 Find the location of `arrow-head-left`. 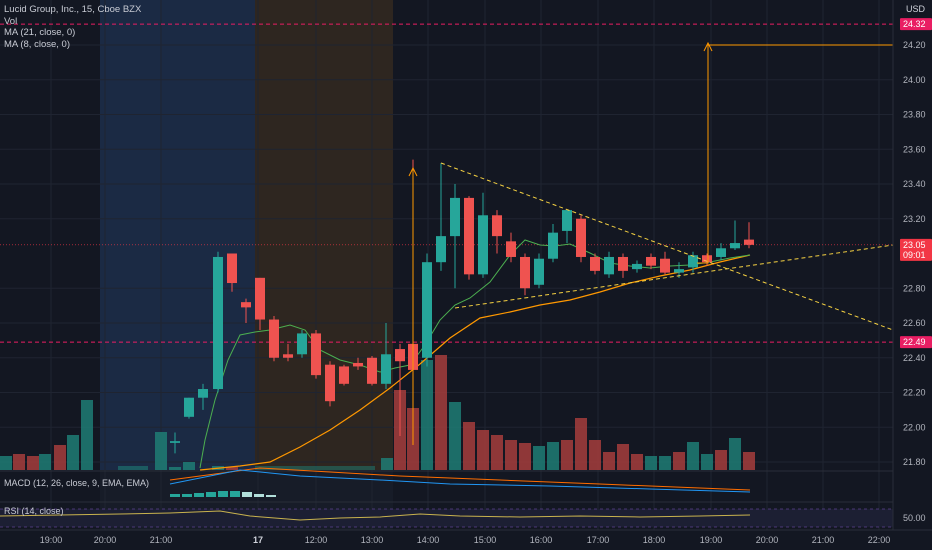

arrow-head-left is located at coordinates (413, 171).